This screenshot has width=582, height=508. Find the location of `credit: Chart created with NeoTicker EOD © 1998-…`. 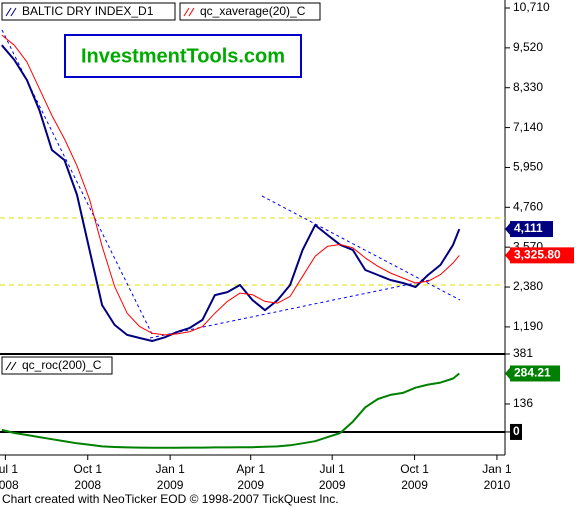

credit: Chart created with NeoTicker EOD © 1998-… is located at coordinates (170, 499).